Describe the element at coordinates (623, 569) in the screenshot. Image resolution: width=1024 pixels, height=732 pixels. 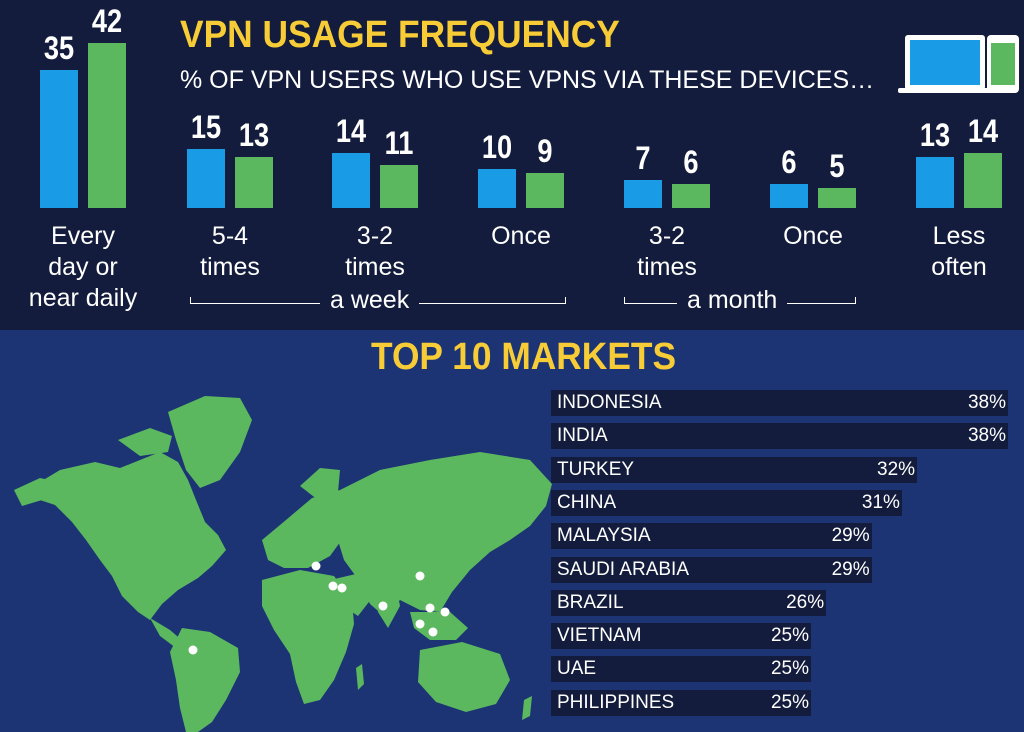
I see `market-name: SAUDI ARABIA` at that location.